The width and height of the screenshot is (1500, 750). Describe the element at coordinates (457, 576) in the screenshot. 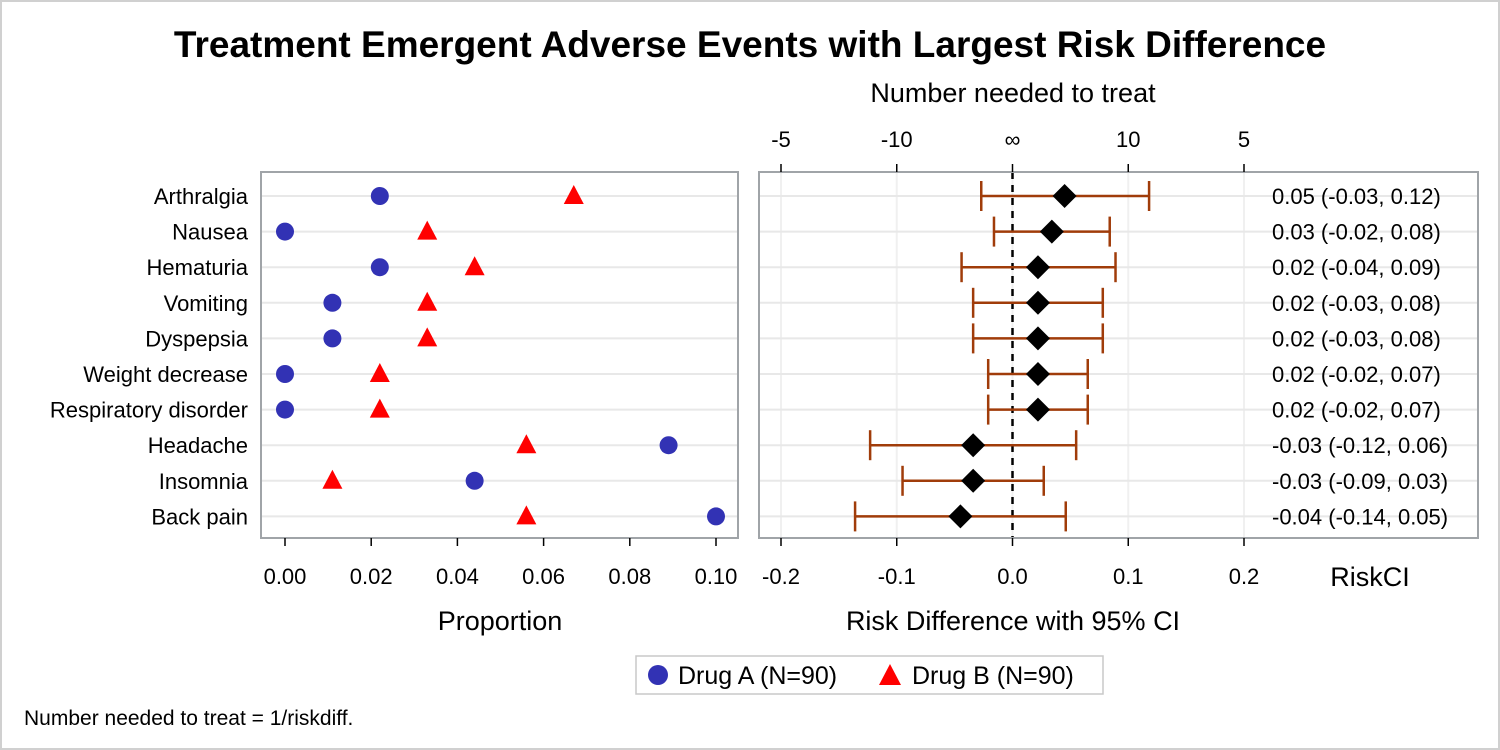

I see `x-tick-label: 0.04` at that location.